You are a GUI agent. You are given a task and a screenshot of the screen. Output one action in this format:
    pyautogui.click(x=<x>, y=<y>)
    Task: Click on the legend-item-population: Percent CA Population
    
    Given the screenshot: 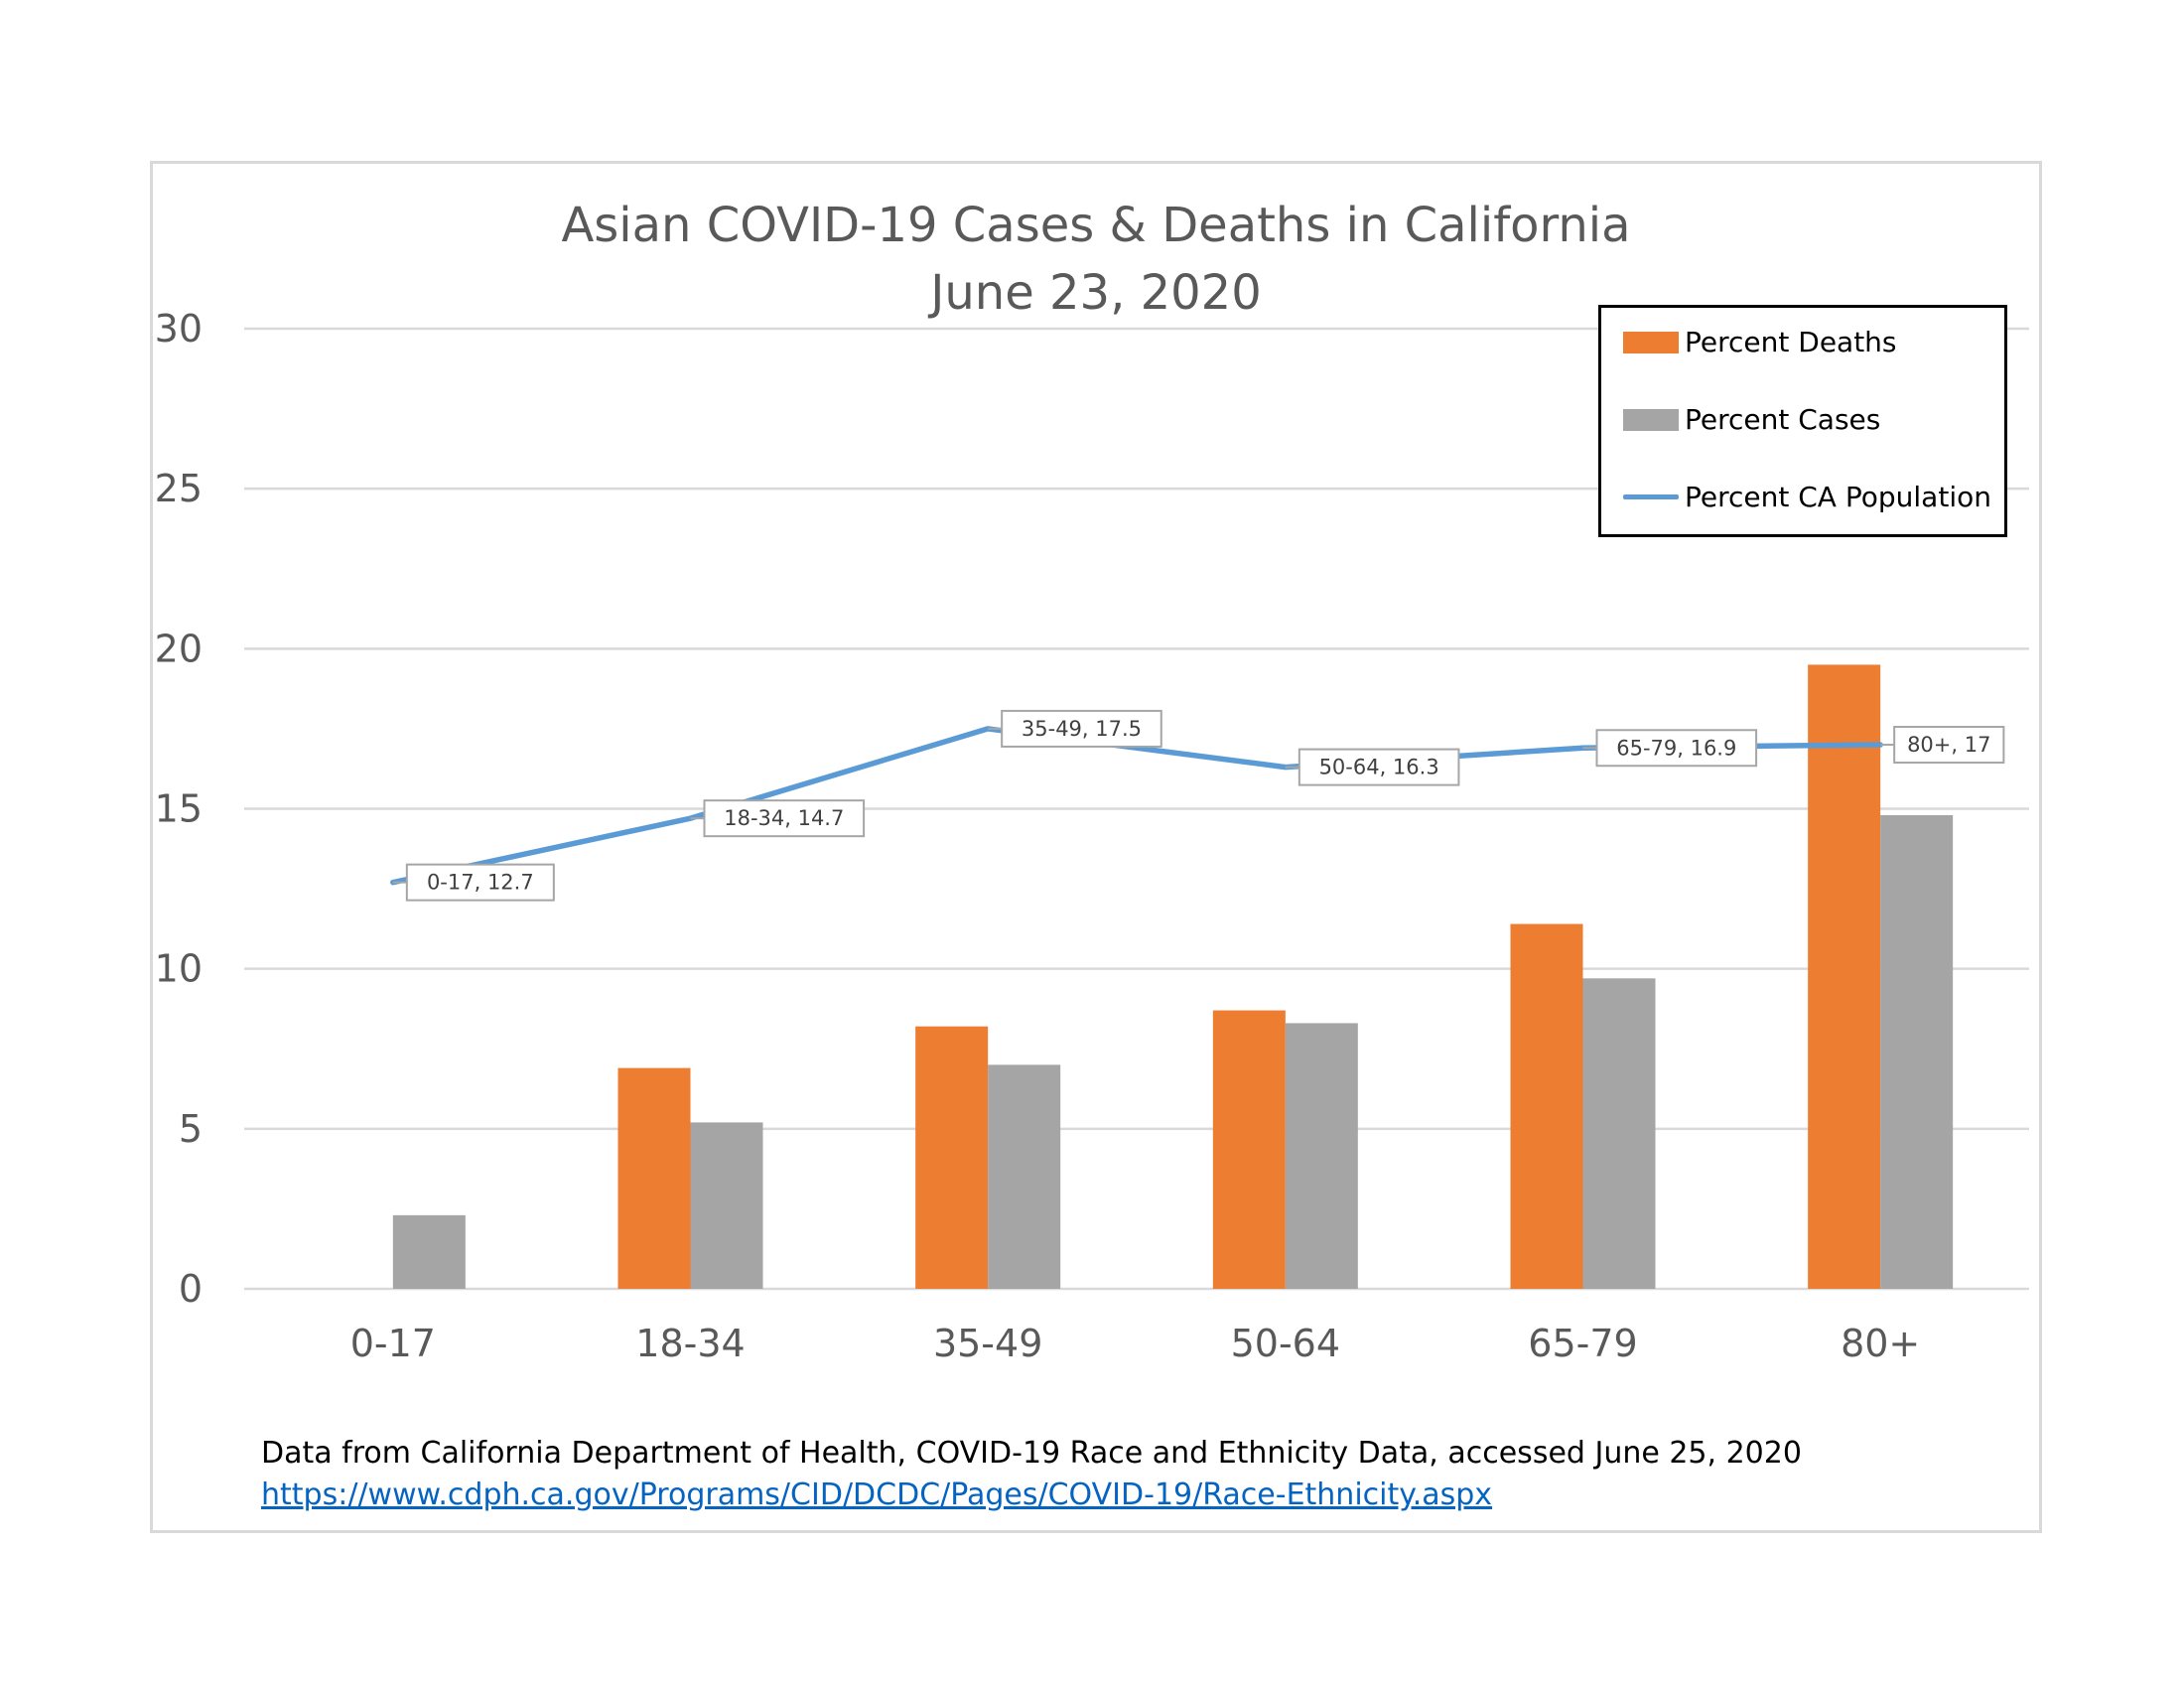 What is the action you would take?
    pyautogui.click(x=1807, y=497)
    